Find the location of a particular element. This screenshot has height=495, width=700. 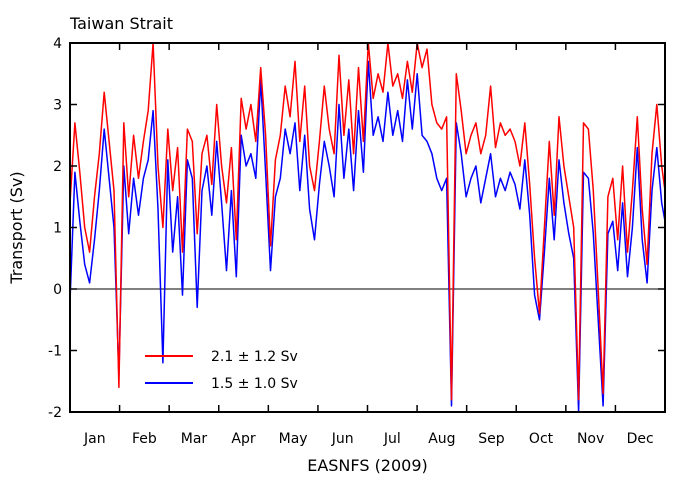

x-tick-label: Jun is located at coordinates (342, 439).